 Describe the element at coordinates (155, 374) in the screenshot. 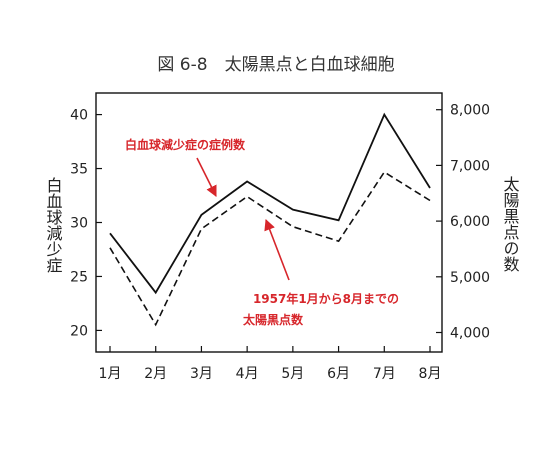

I see `x-tick-label: 2月` at that location.